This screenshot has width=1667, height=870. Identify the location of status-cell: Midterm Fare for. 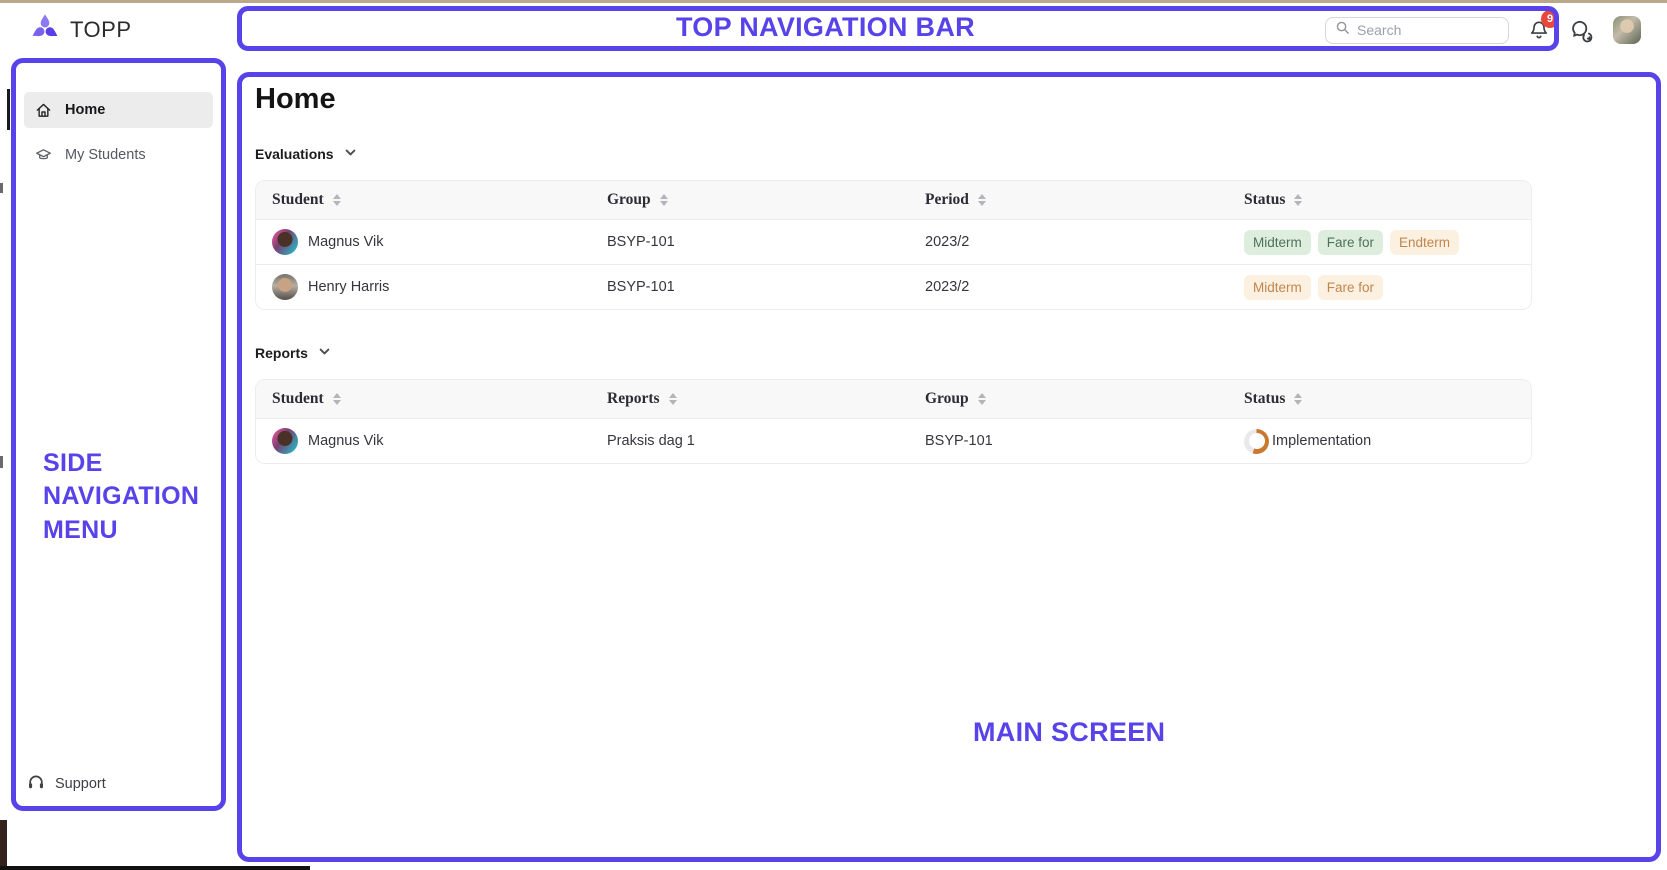
(1379, 287).